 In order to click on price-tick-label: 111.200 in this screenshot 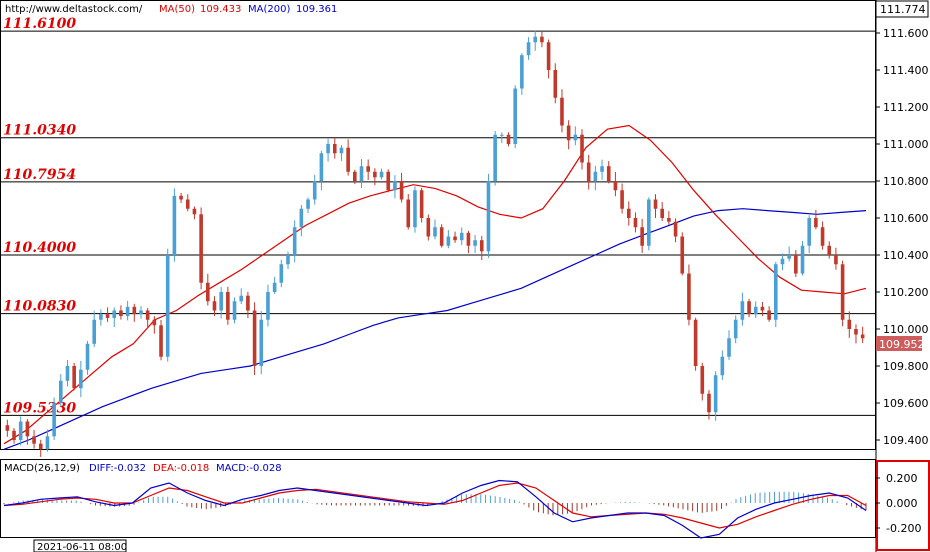, I will do `click(906, 107)`.